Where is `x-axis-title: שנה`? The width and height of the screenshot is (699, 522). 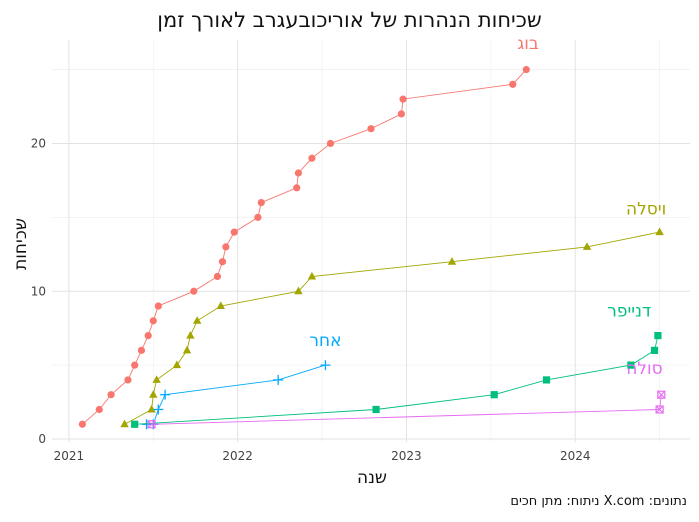 x-axis-title: שנה is located at coordinates (372, 478).